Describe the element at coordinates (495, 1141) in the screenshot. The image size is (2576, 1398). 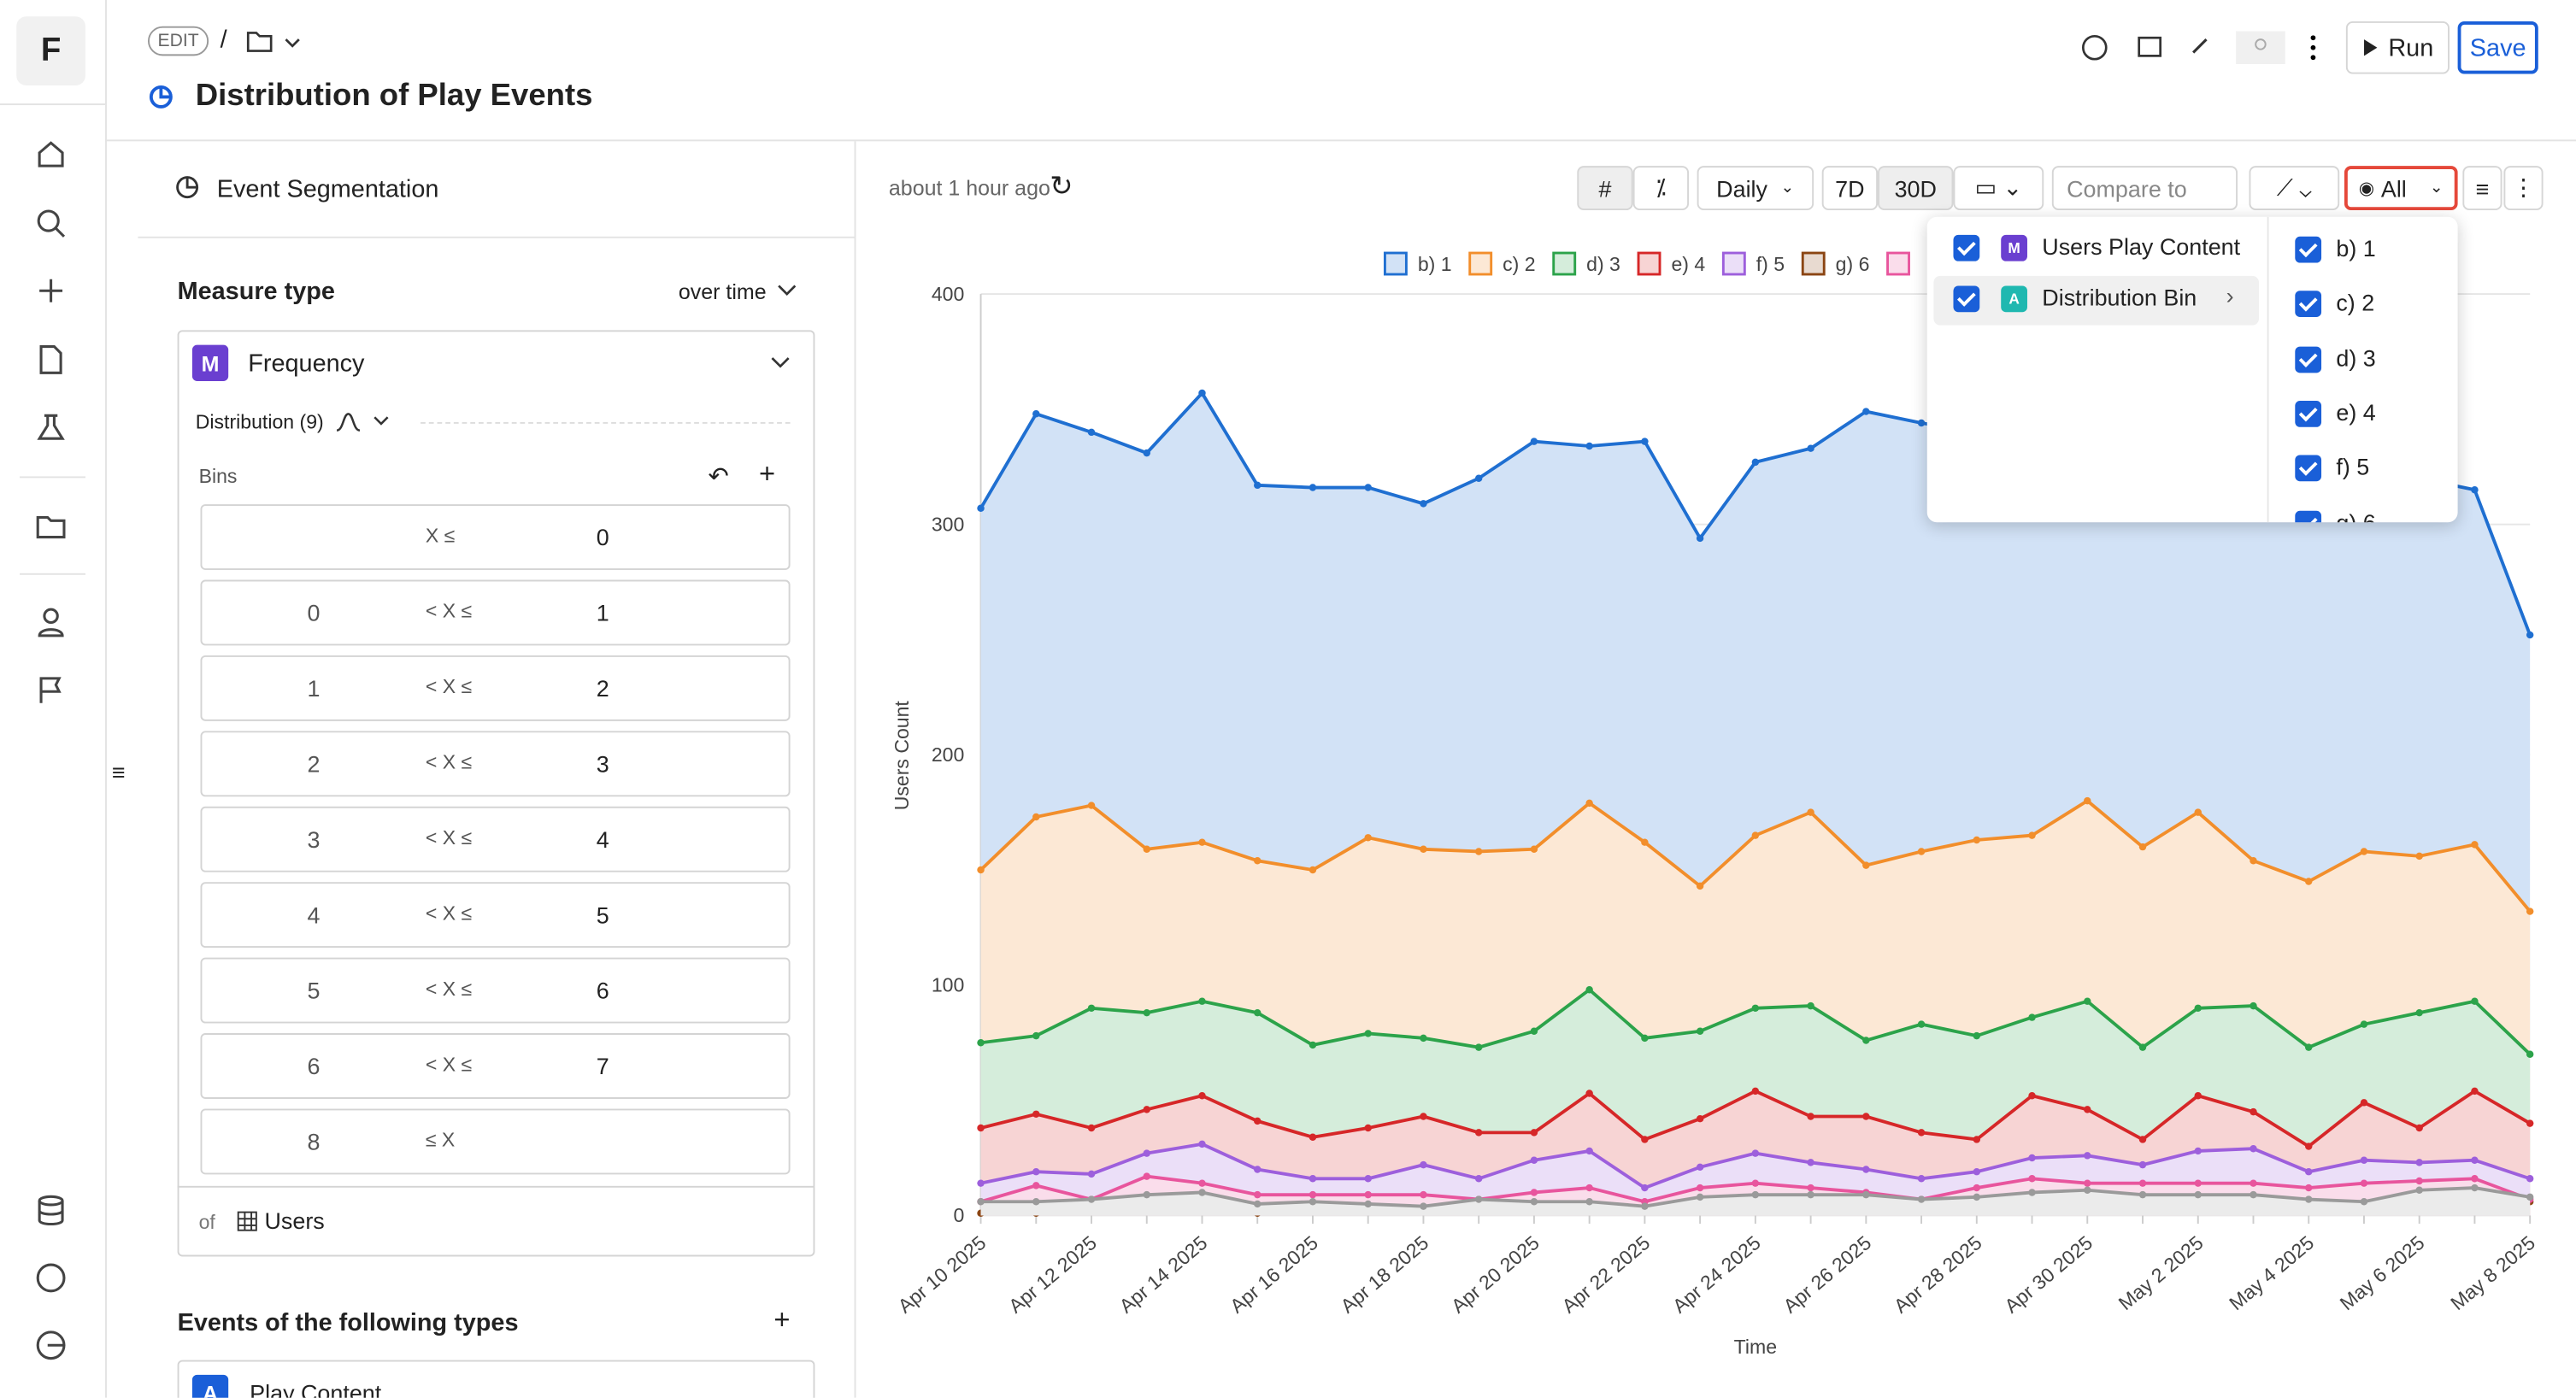
I see `bin-row: 8 ≤ X` at that location.